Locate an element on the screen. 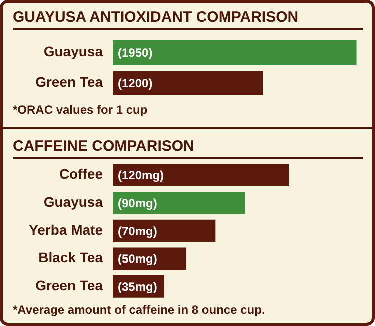  data-label: (120mg) is located at coordinates (141, 175).